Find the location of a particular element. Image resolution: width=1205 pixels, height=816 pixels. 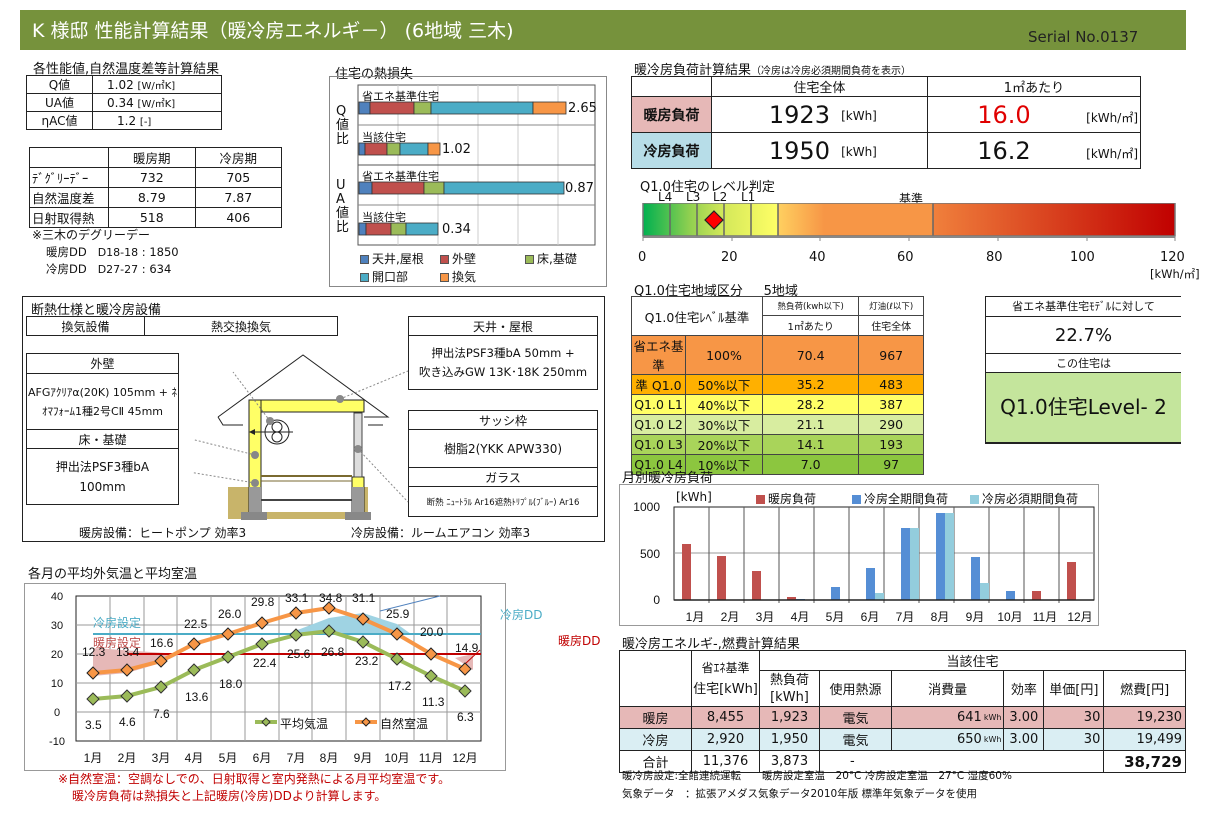

legend-avg-temp: 平均気温 is located at coordinates (304, 724).